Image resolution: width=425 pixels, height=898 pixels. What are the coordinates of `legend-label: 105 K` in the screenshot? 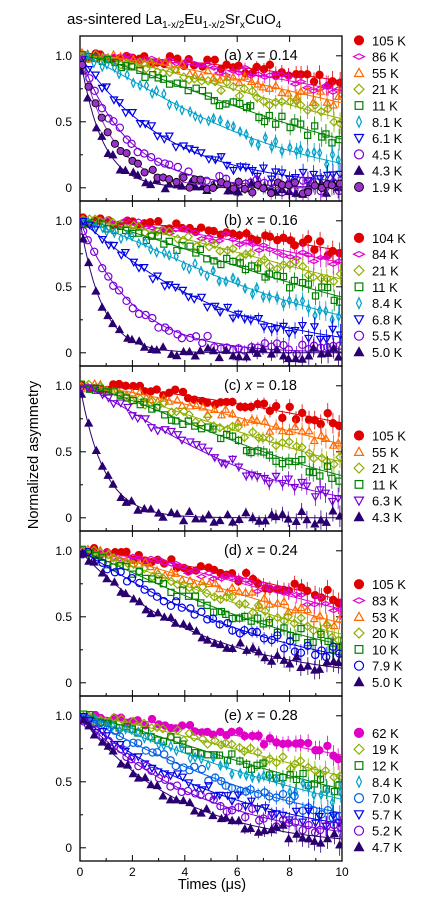 It's located at (389, 40).